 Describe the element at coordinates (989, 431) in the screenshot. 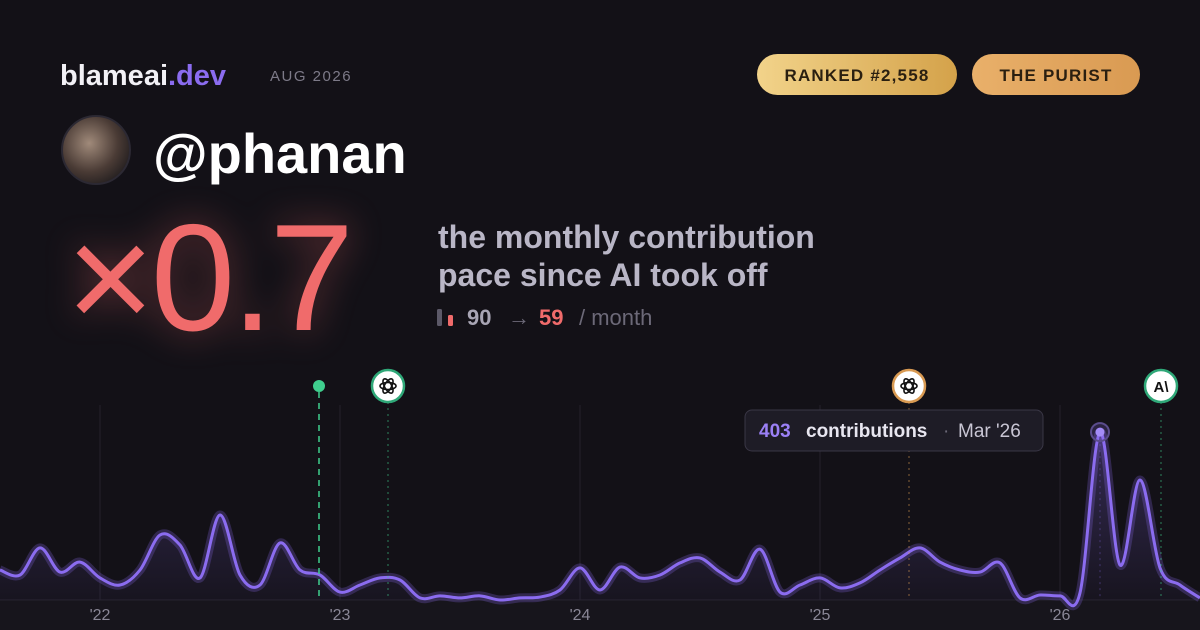

I see `tooltip-date: Mar '26` at that location.